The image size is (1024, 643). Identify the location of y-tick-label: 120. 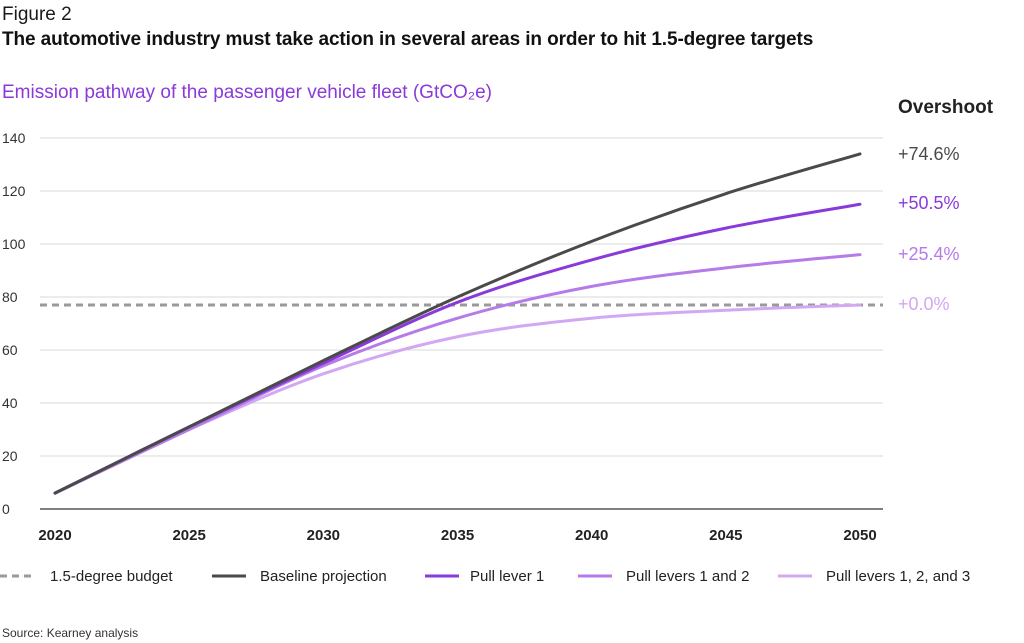
(14, 191).